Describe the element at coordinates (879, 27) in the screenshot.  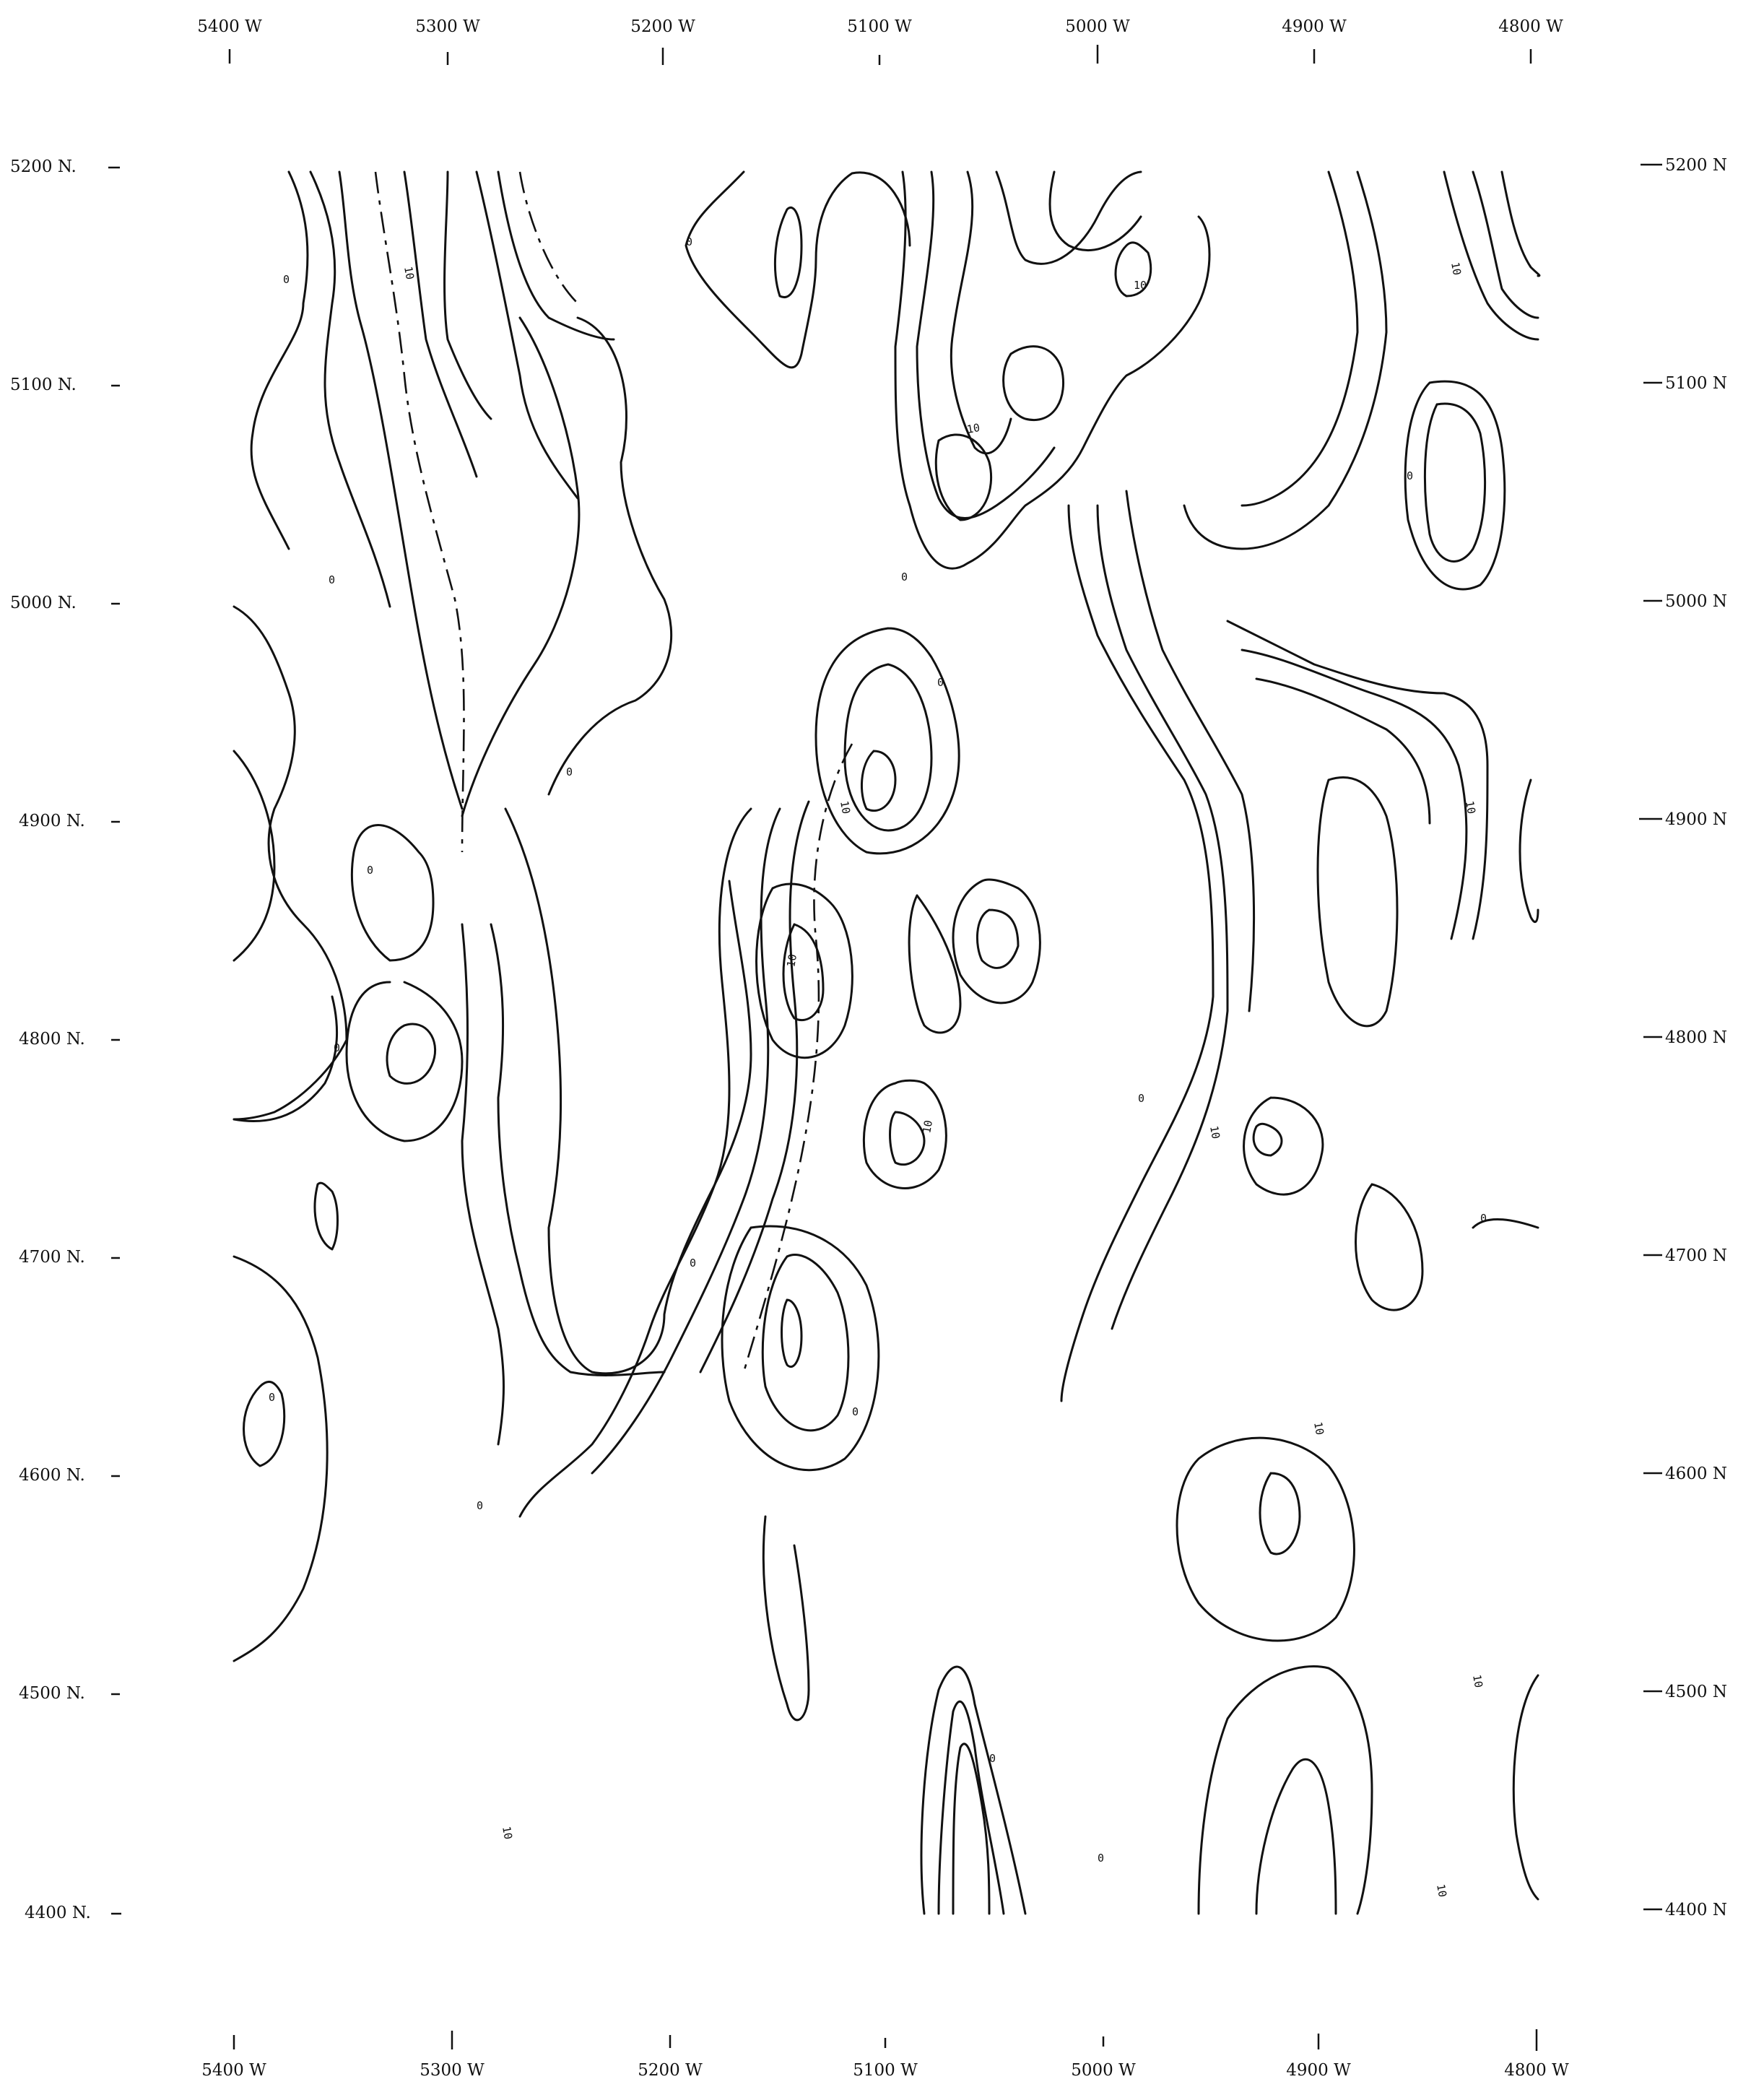
I see `top-axis-label-5100: 5100 W` at that location.